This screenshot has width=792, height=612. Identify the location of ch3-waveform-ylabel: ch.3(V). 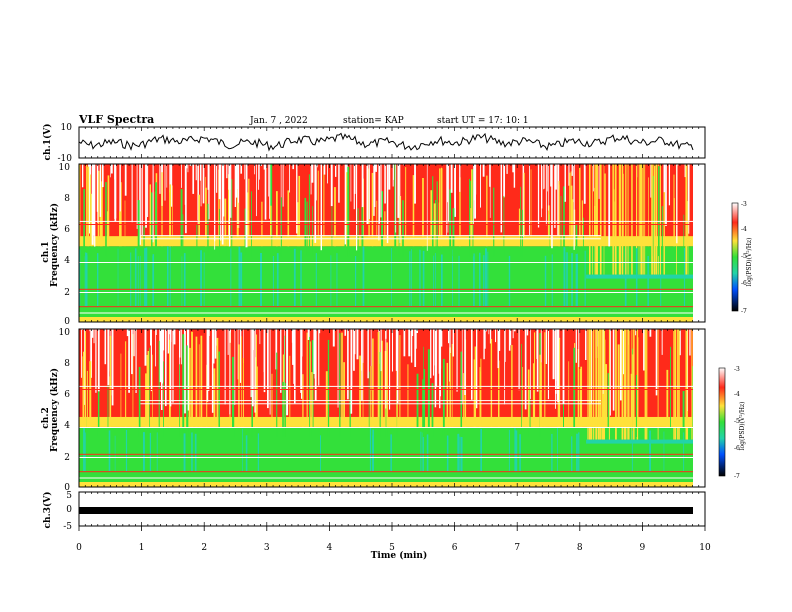
(47, 510).